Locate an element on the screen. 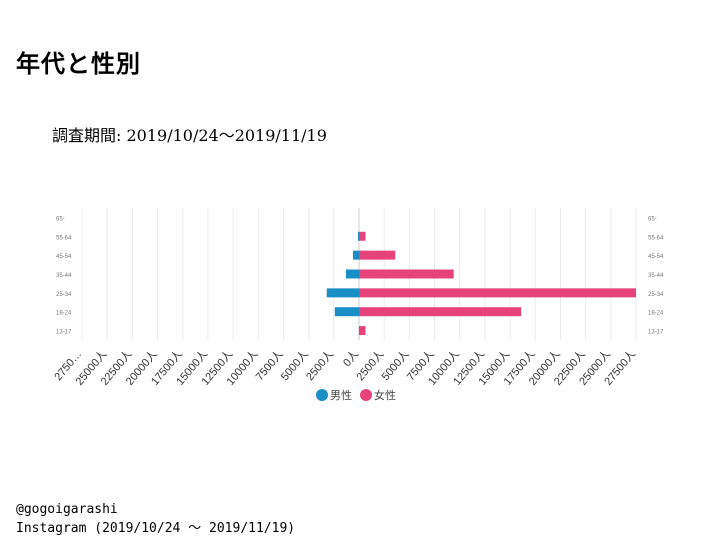 This screenshot has width=720, height=540. y-tick-label-right: 45-54 is located at coordinates (656, 257).